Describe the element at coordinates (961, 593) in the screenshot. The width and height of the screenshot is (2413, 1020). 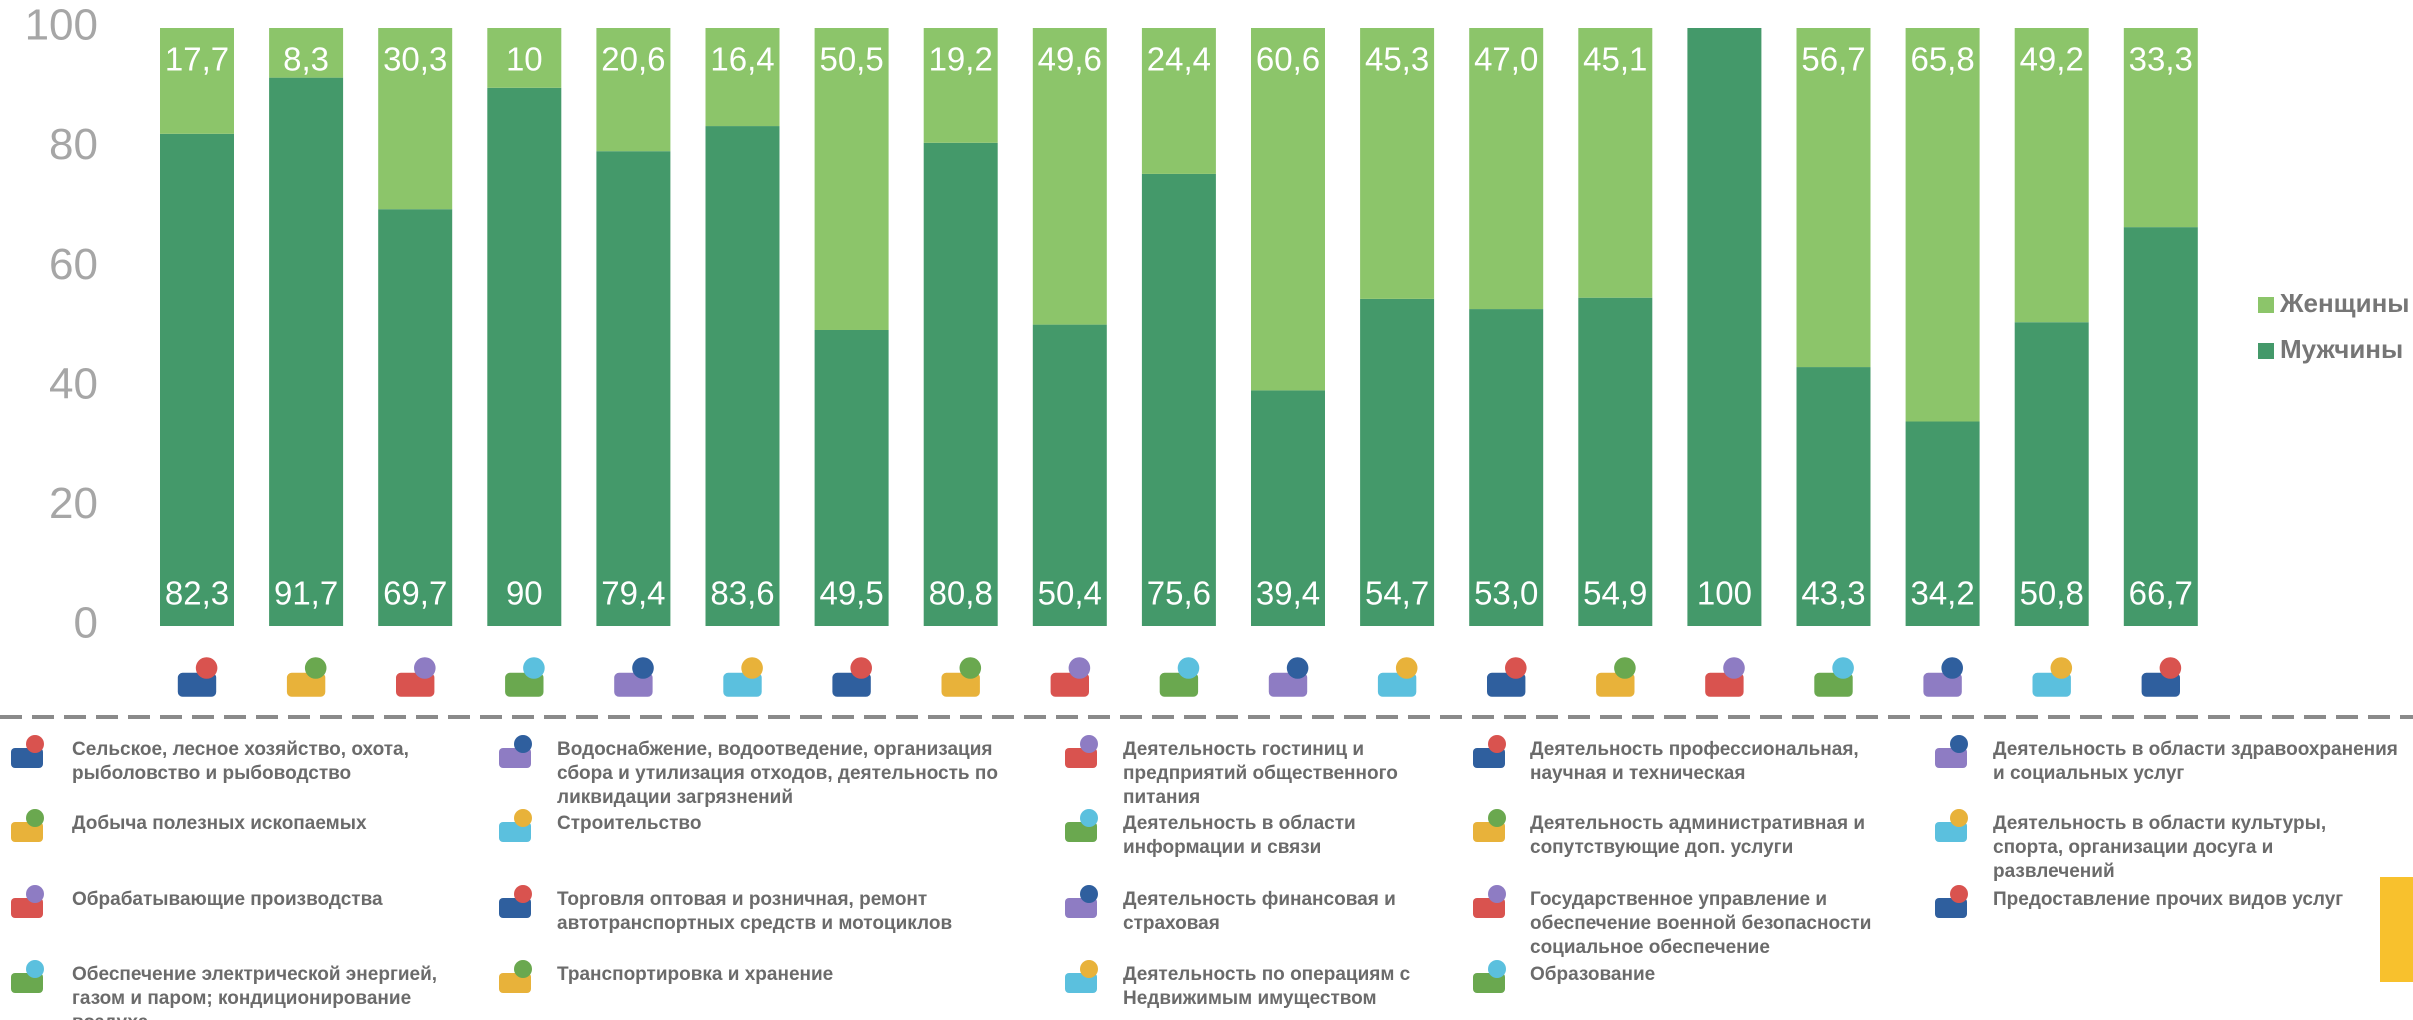
I see `data-label: 80,8` at that location.